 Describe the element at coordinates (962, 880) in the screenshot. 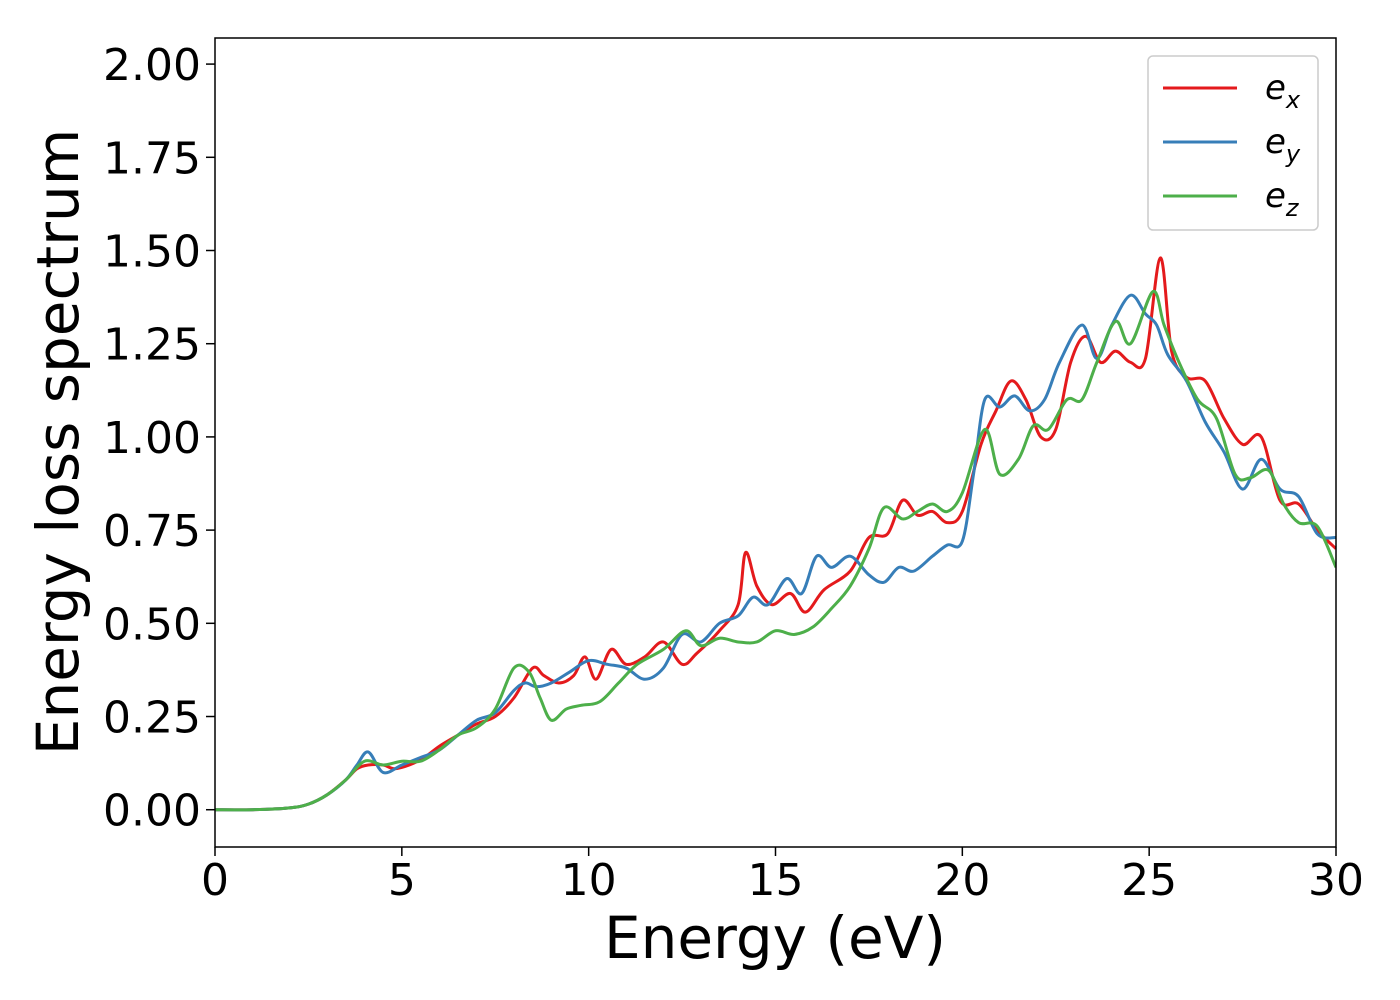

I see `x-tick-label: 20` at that location.